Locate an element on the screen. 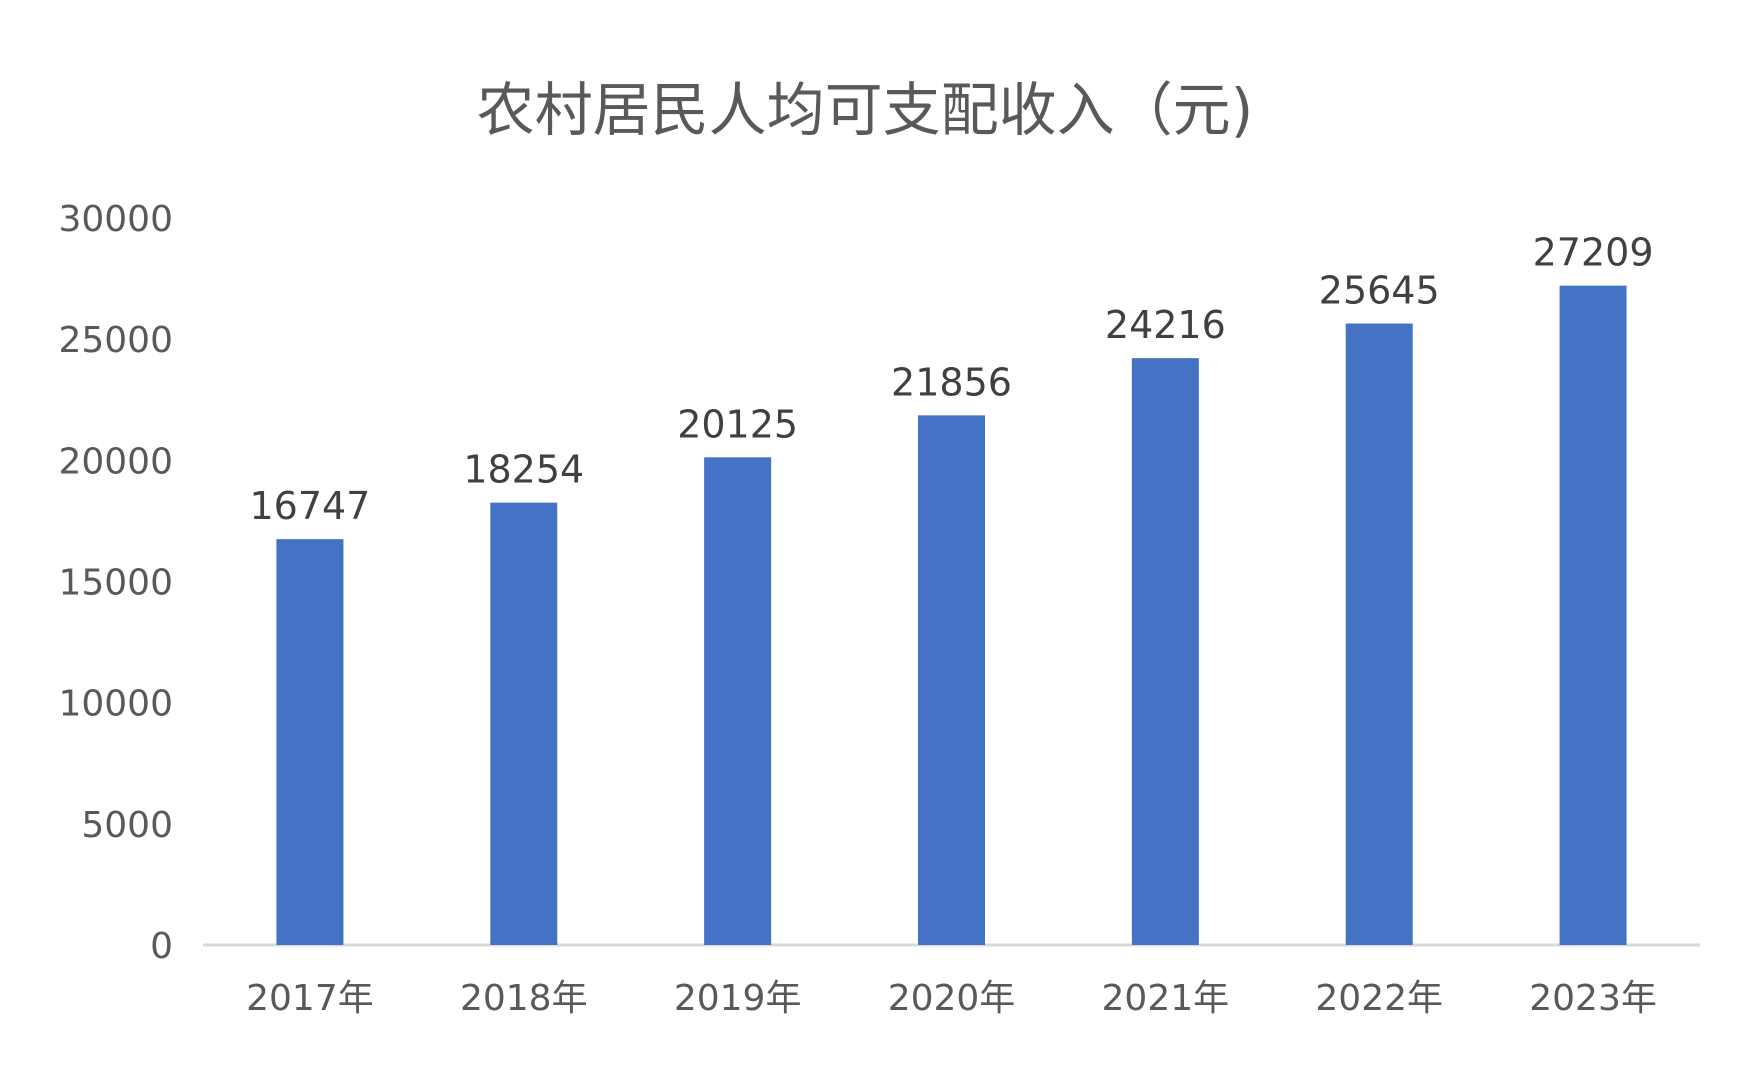  y-tick-label: 15000 is located at coordinates (115, 583).